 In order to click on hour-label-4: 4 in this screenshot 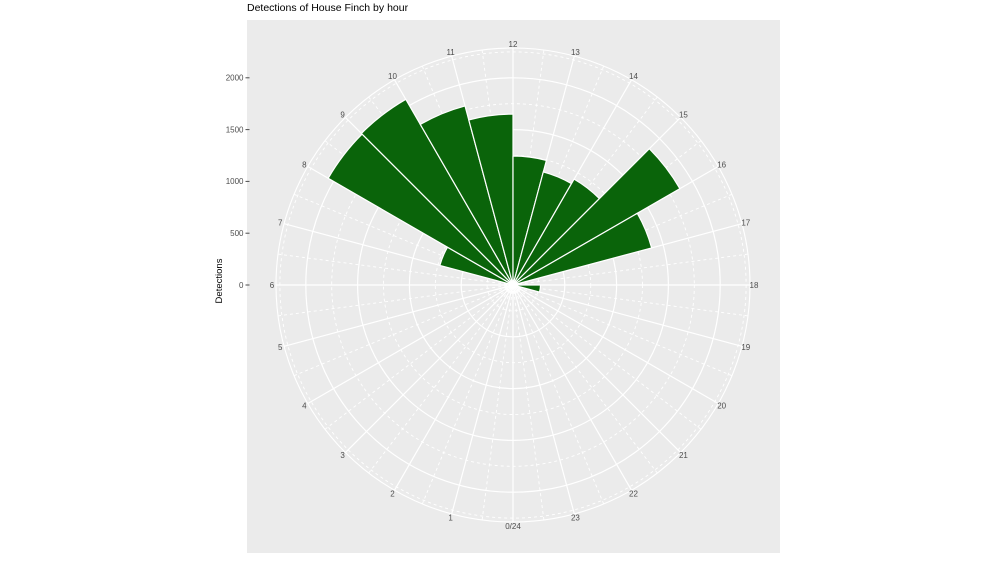, I will do `click(304, 405)`.